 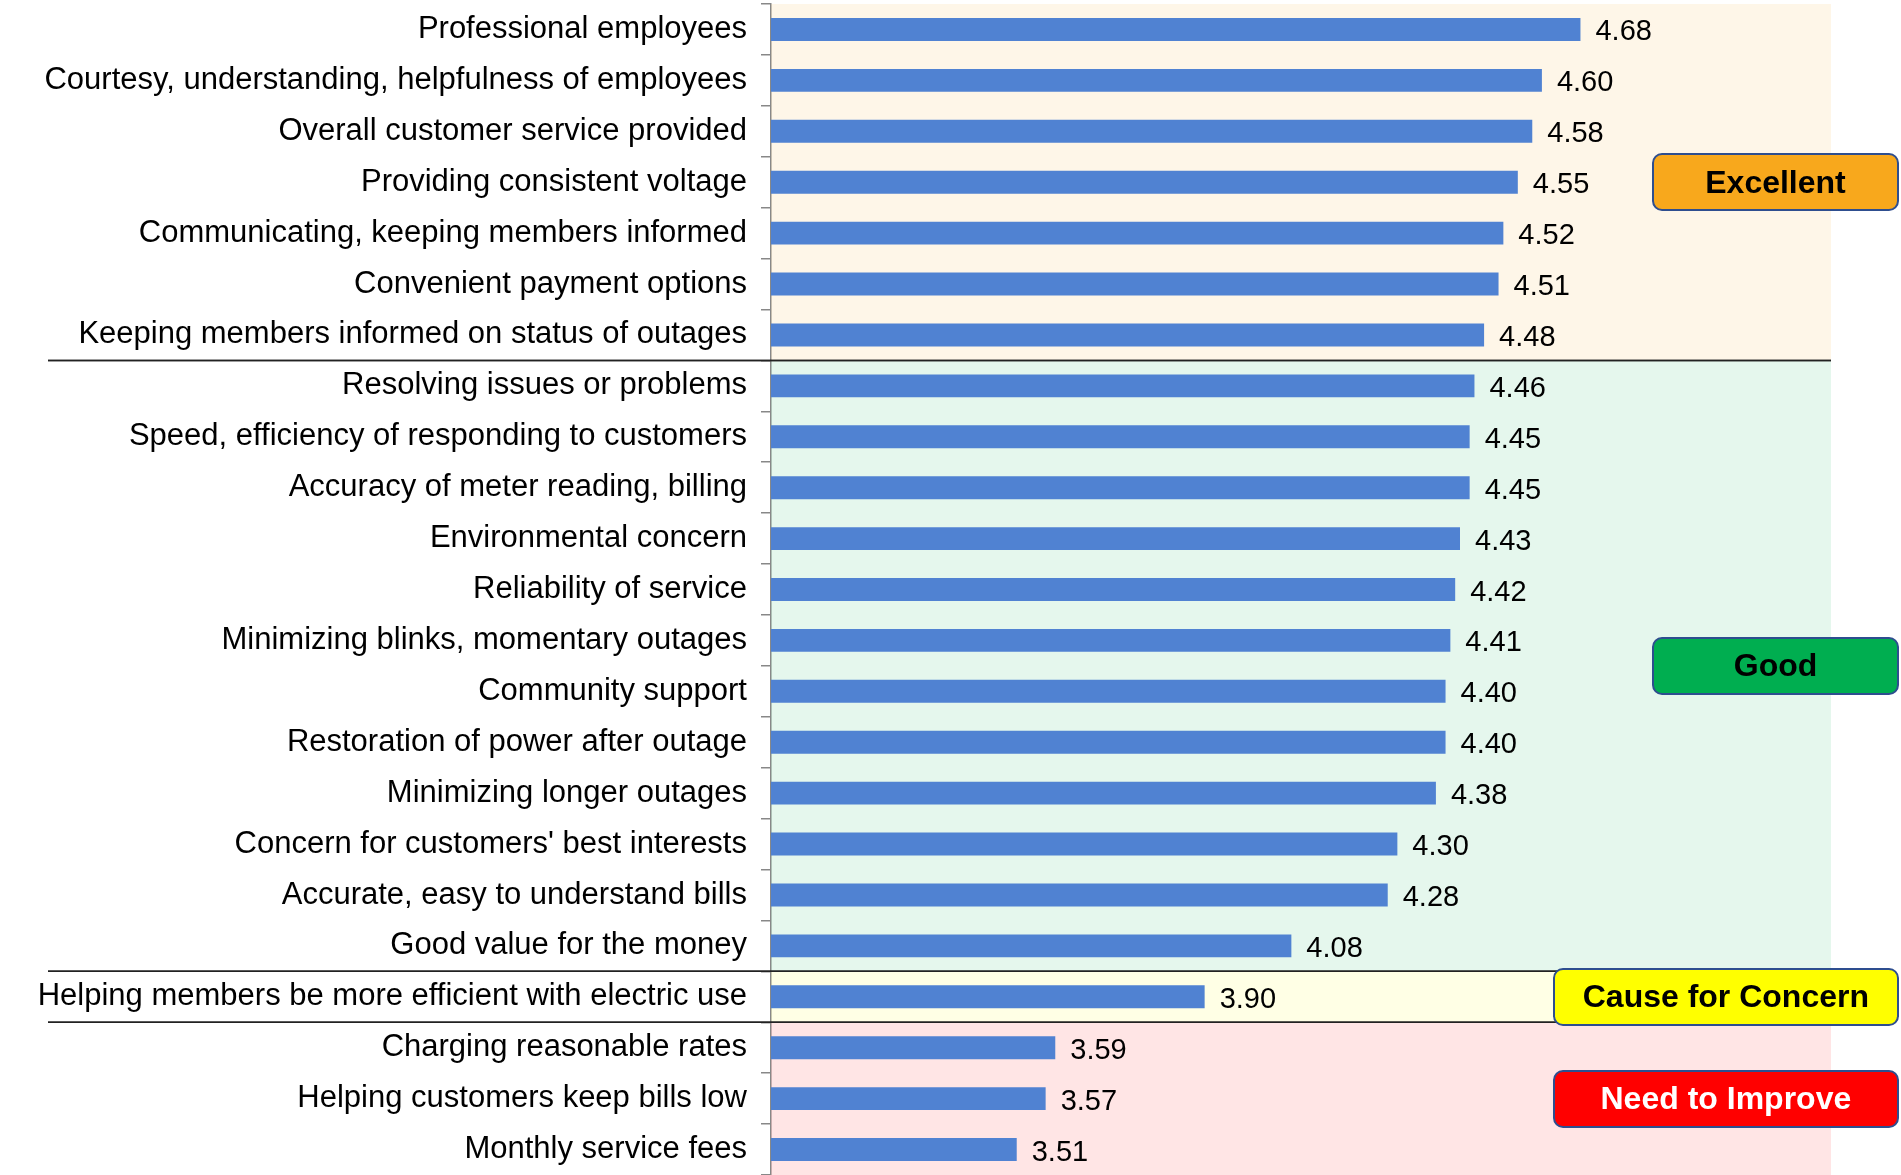 What do you see at coordinates (1561, 183) in the screenshot?
I see `data-label: 4.55` at bounding box center [1561, 183].